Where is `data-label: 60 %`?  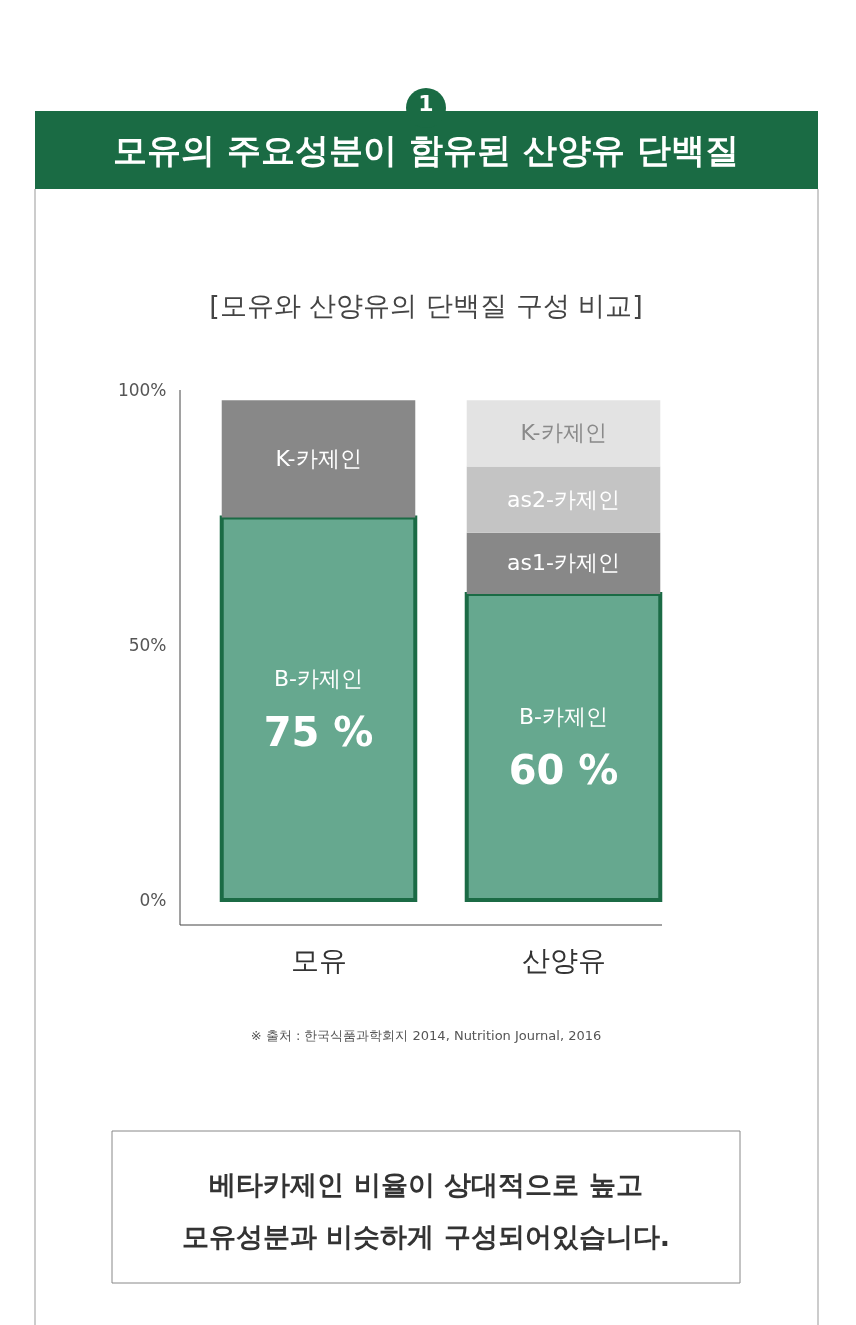 data-label: 60 % is located at coordinates (563, 770).